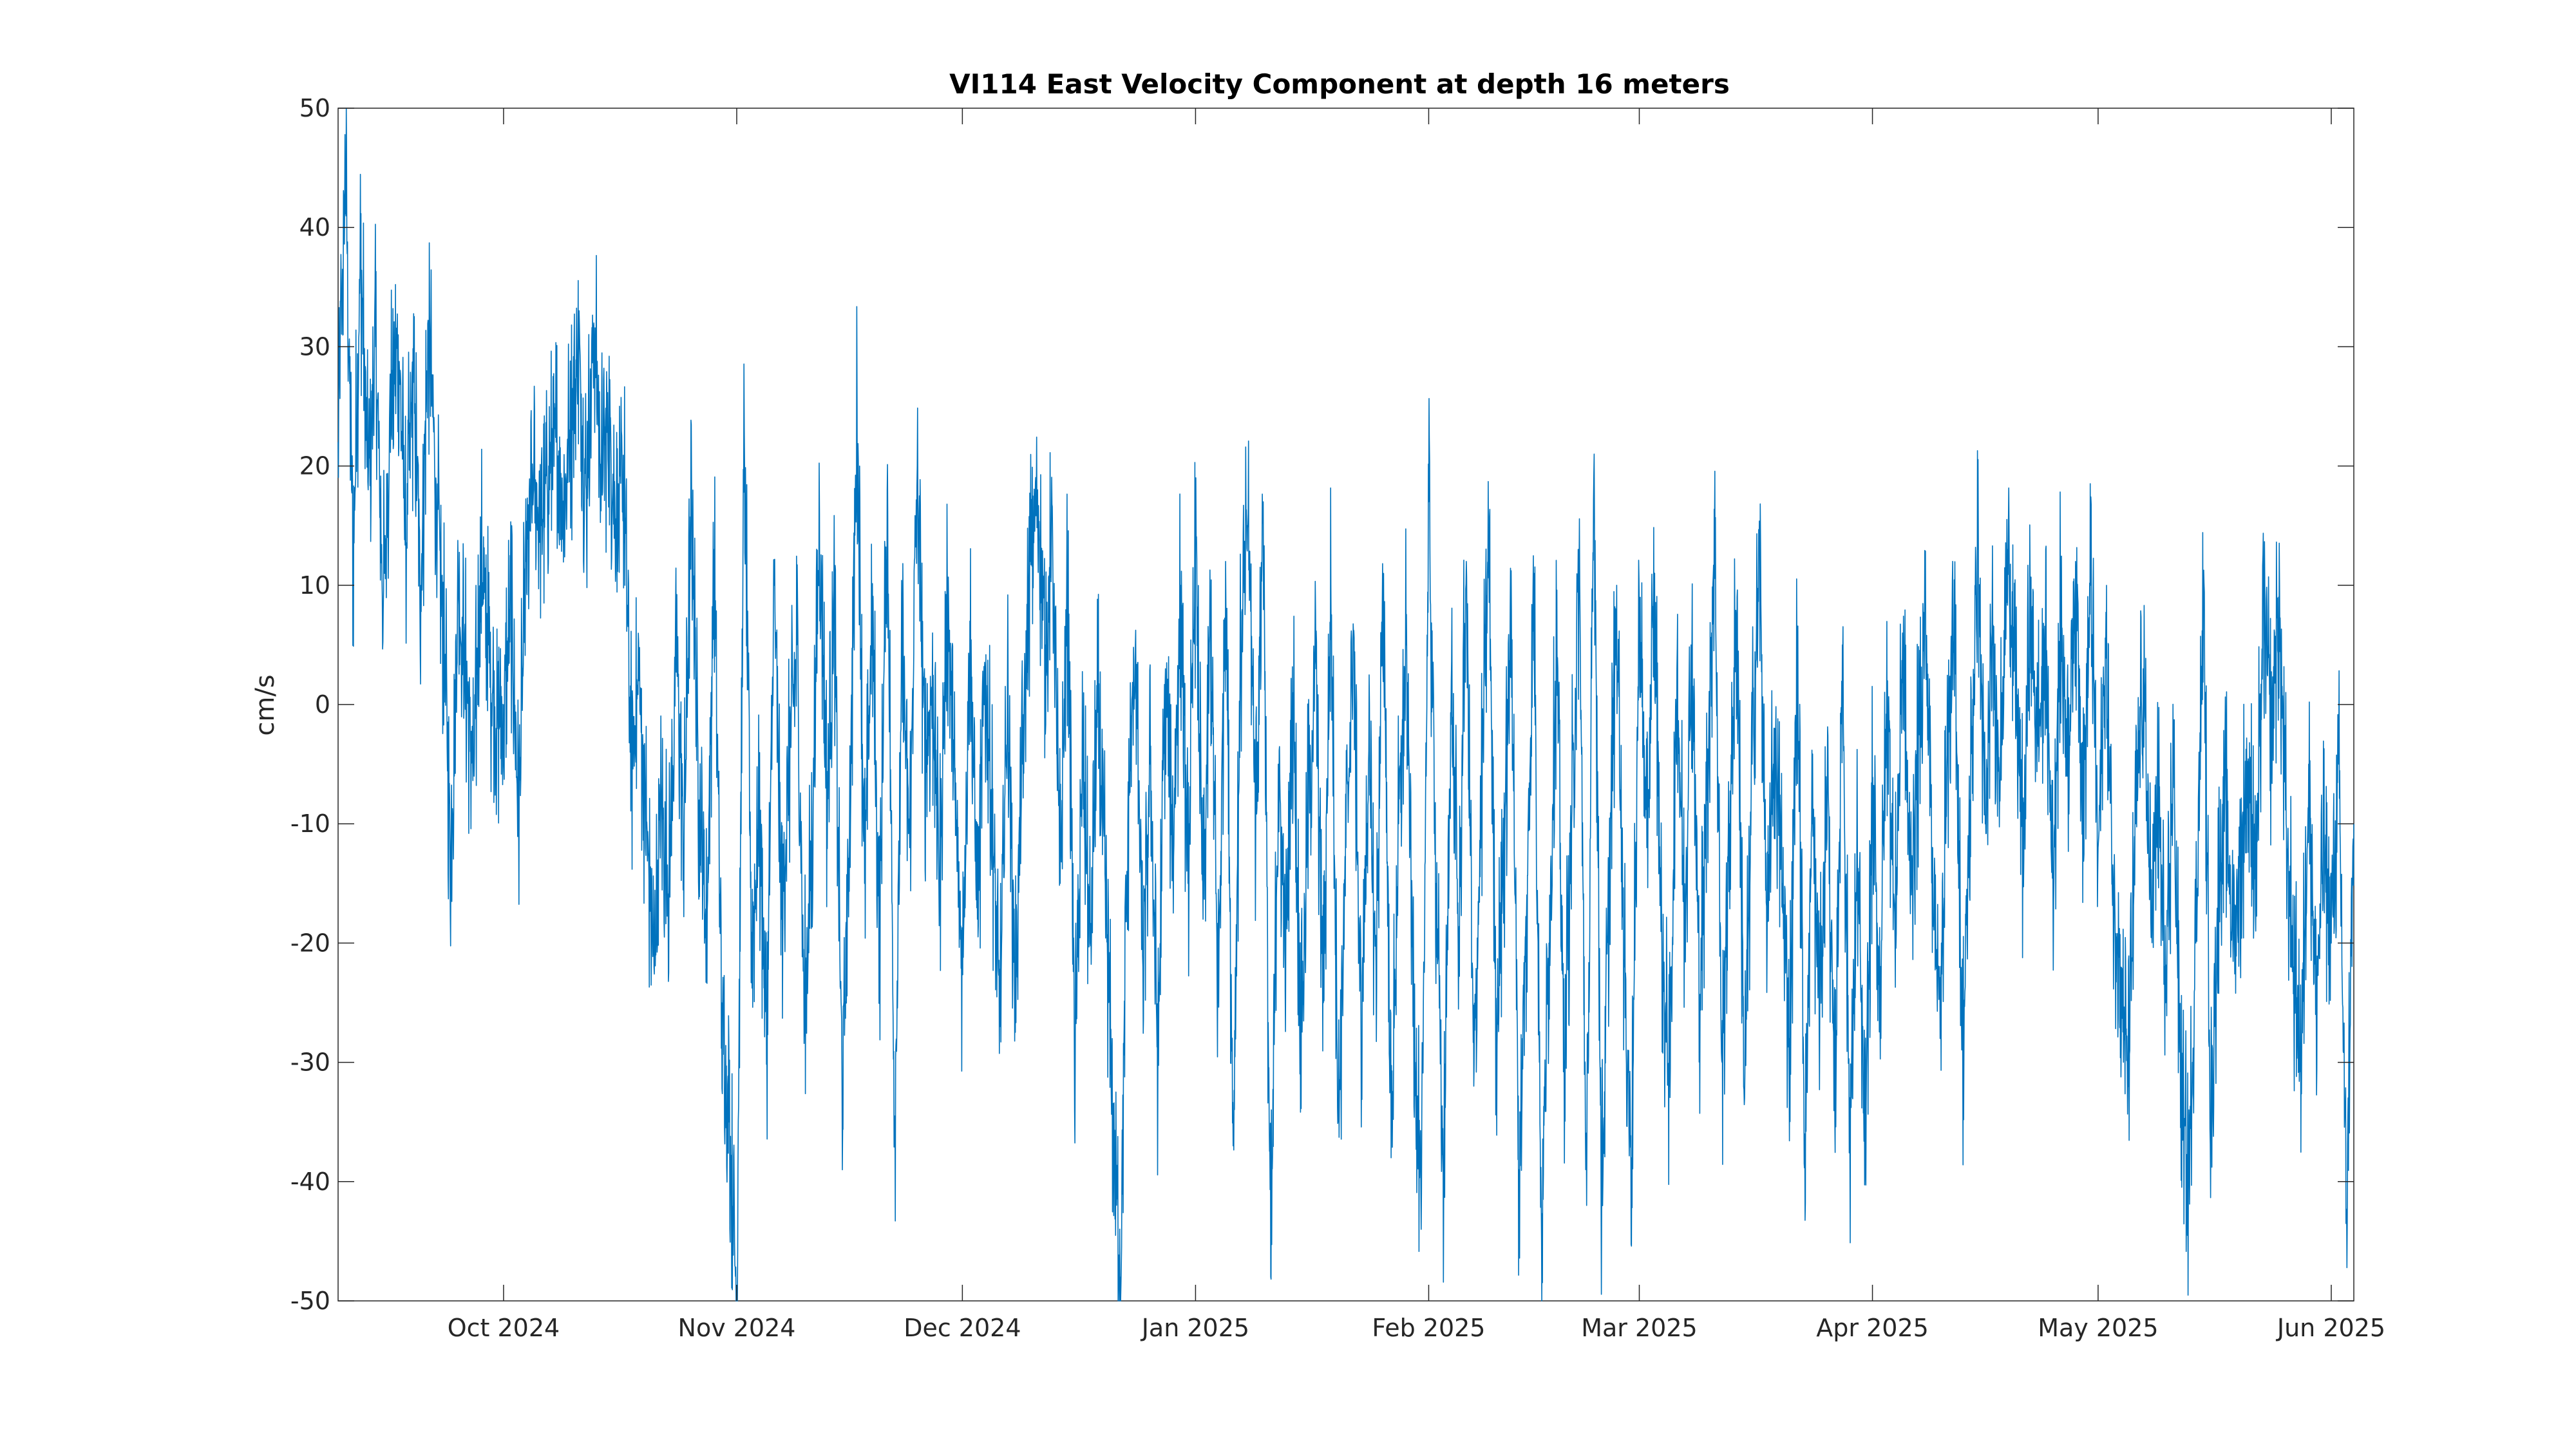 The width and height of the screenshot is (2576, 1449). I want to click on y-tick-label: 0, so click(322, 705).